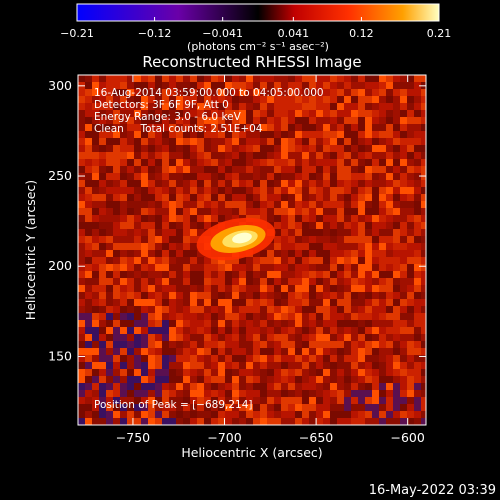  Describe the element at coordinates (251, 452) in the screenshot. I see `x-axis-label: Heliocentric X (arcsec)` at that location.